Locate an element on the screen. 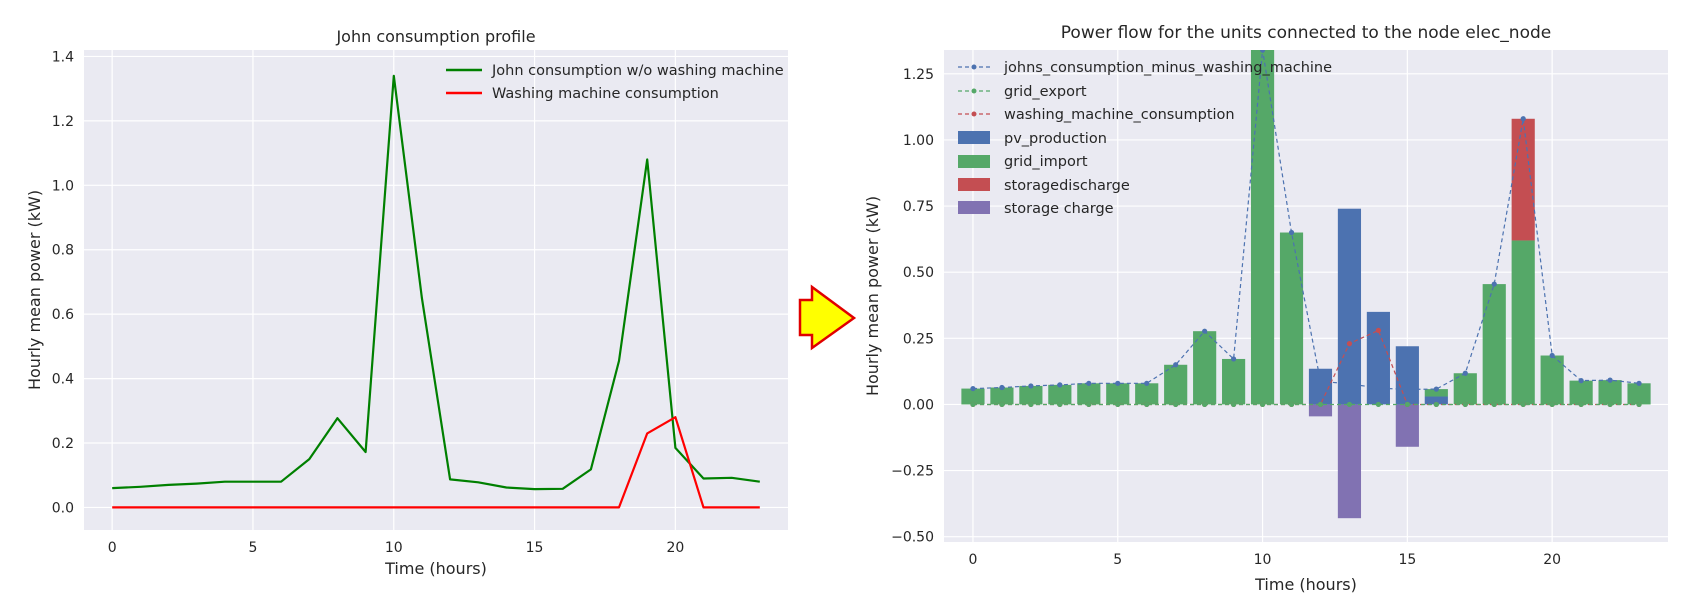 The image size is (1682, 608). legend-swatch-storagedischarge is located at coordinates (974, 184).